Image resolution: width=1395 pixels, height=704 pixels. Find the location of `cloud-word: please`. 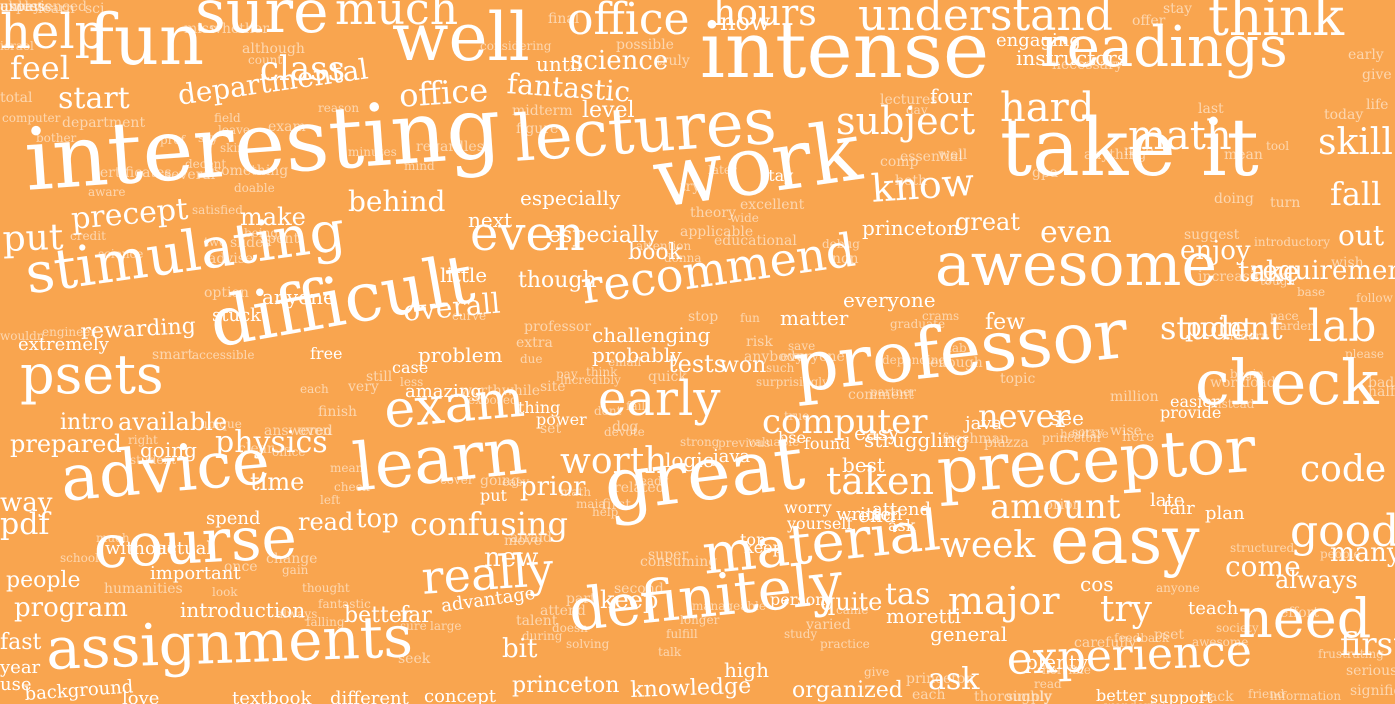

cloud-word: please is located at coordinates (1365, 354).